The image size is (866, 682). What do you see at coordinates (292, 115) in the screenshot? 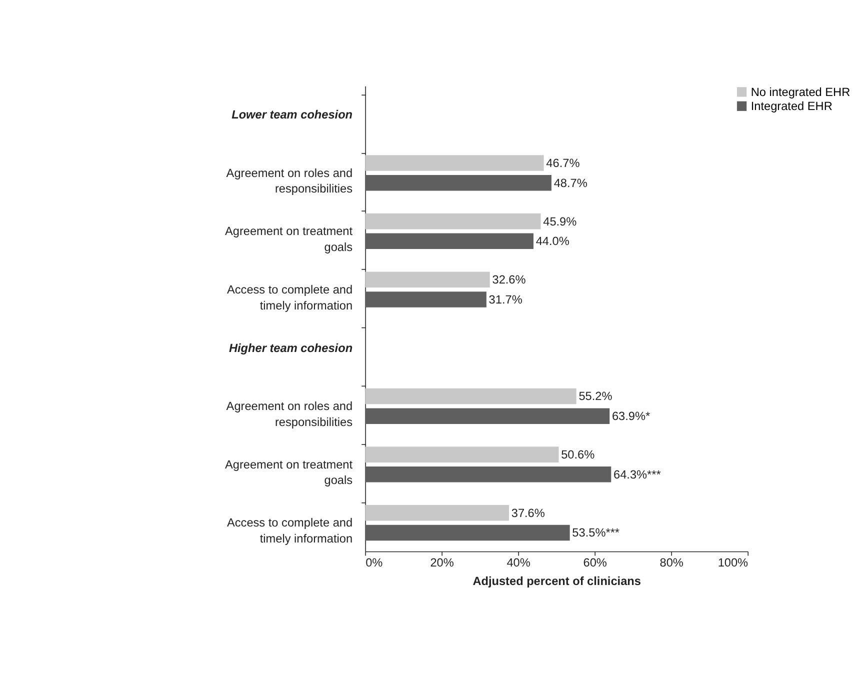
I see `y-tick-label: Lower team cohesion` at bounding box center [292, 115].